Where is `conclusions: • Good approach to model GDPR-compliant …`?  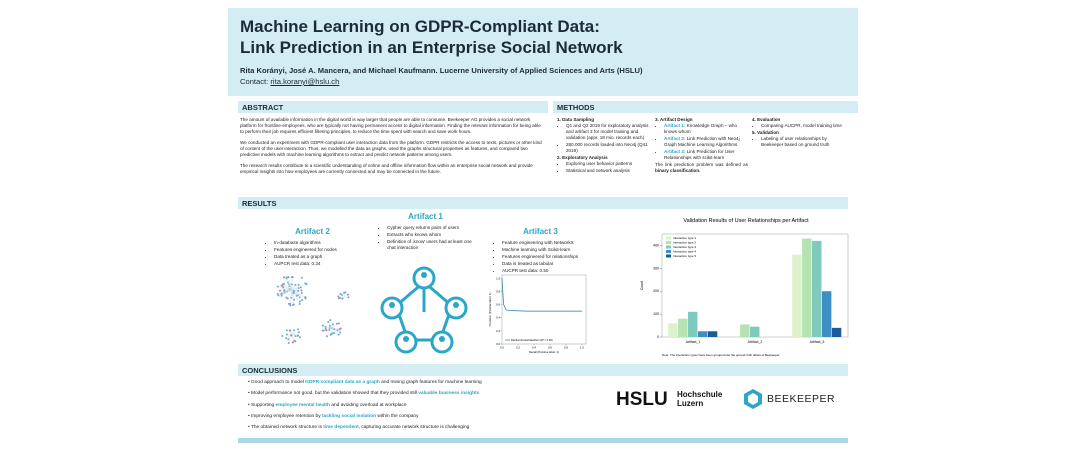 conclusions: • Good approach to model GDPR-compliant … is located at coordinates (428, 408).